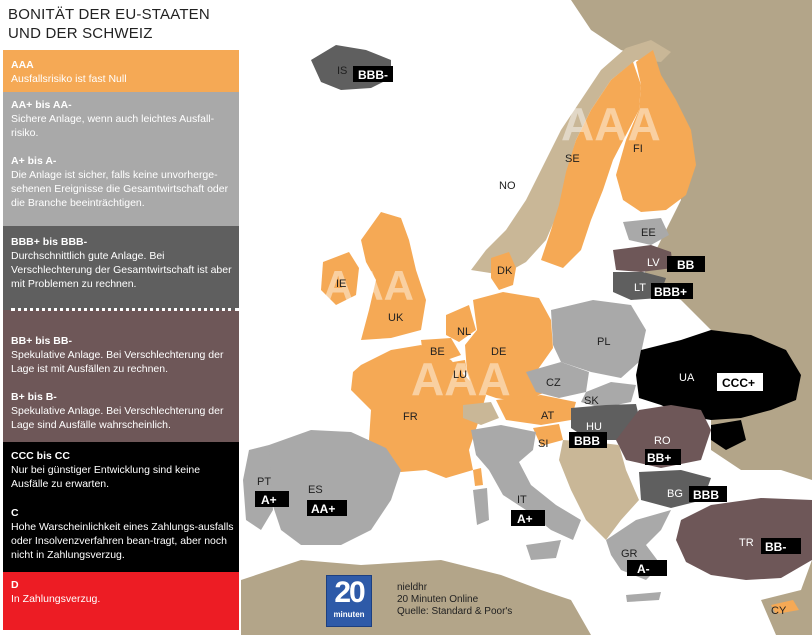 Image resolution: width=812 pixels, height=635 pixels. What do you see at coordinates (591, 165) in the screenshot?
I see `country-SE` at bounding box center [591, 165].